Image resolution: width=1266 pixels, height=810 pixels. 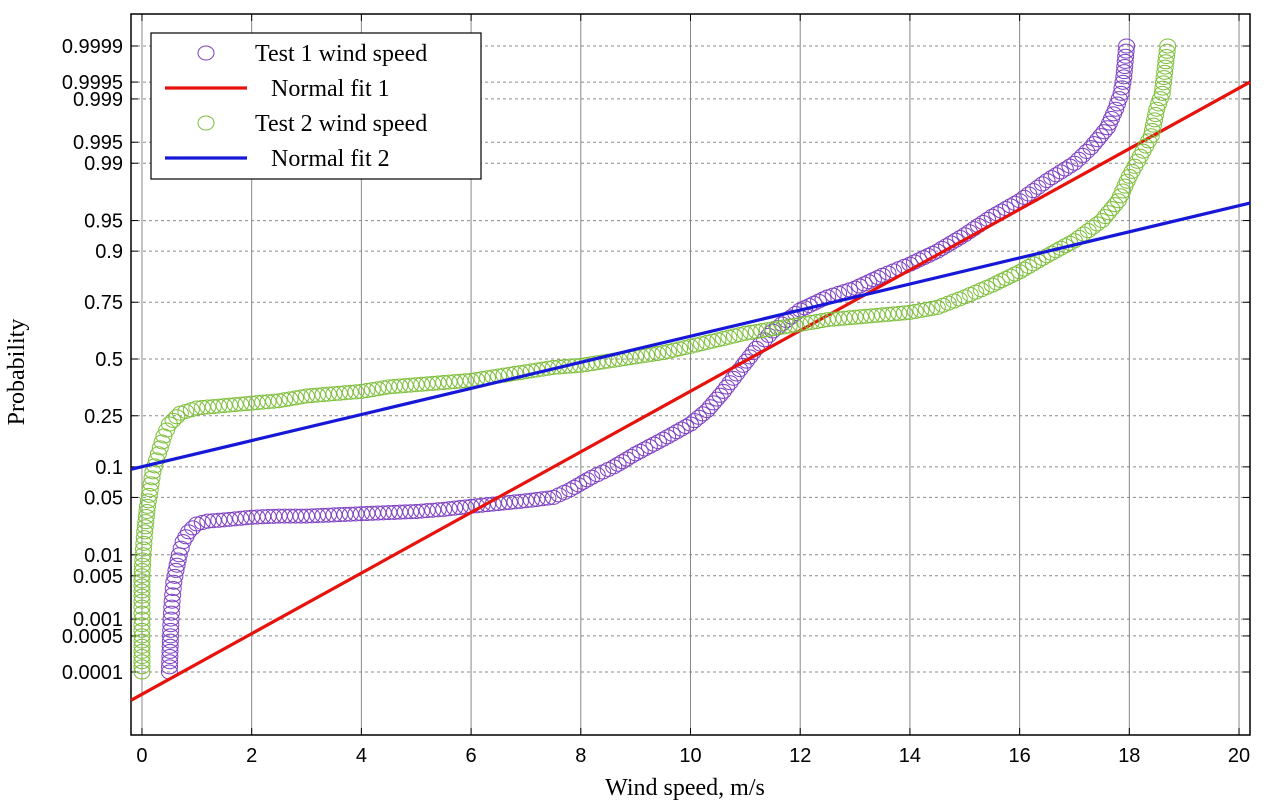 What do you see at coordinates (98, 577) in the screenshot?
I see `y-tick-label: 0.005` at bounding box center [98, 577].